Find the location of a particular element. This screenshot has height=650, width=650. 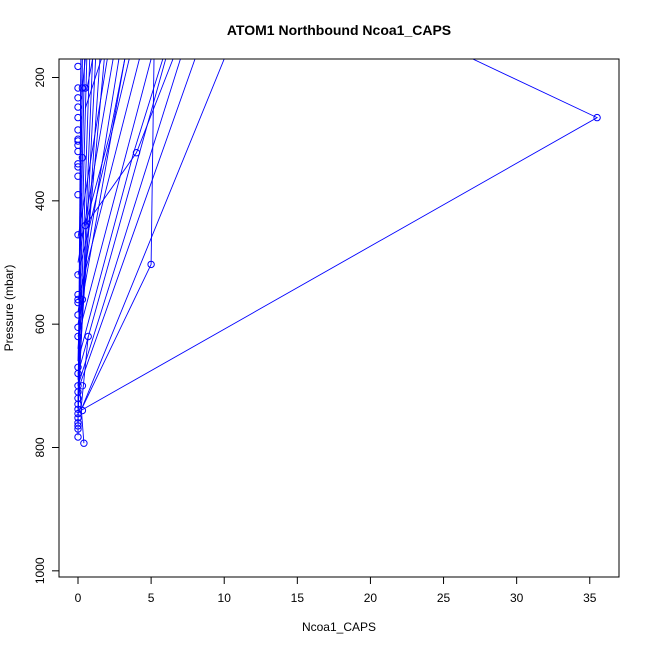

x-tick-label: 5 is located at coordinates (151, 598).